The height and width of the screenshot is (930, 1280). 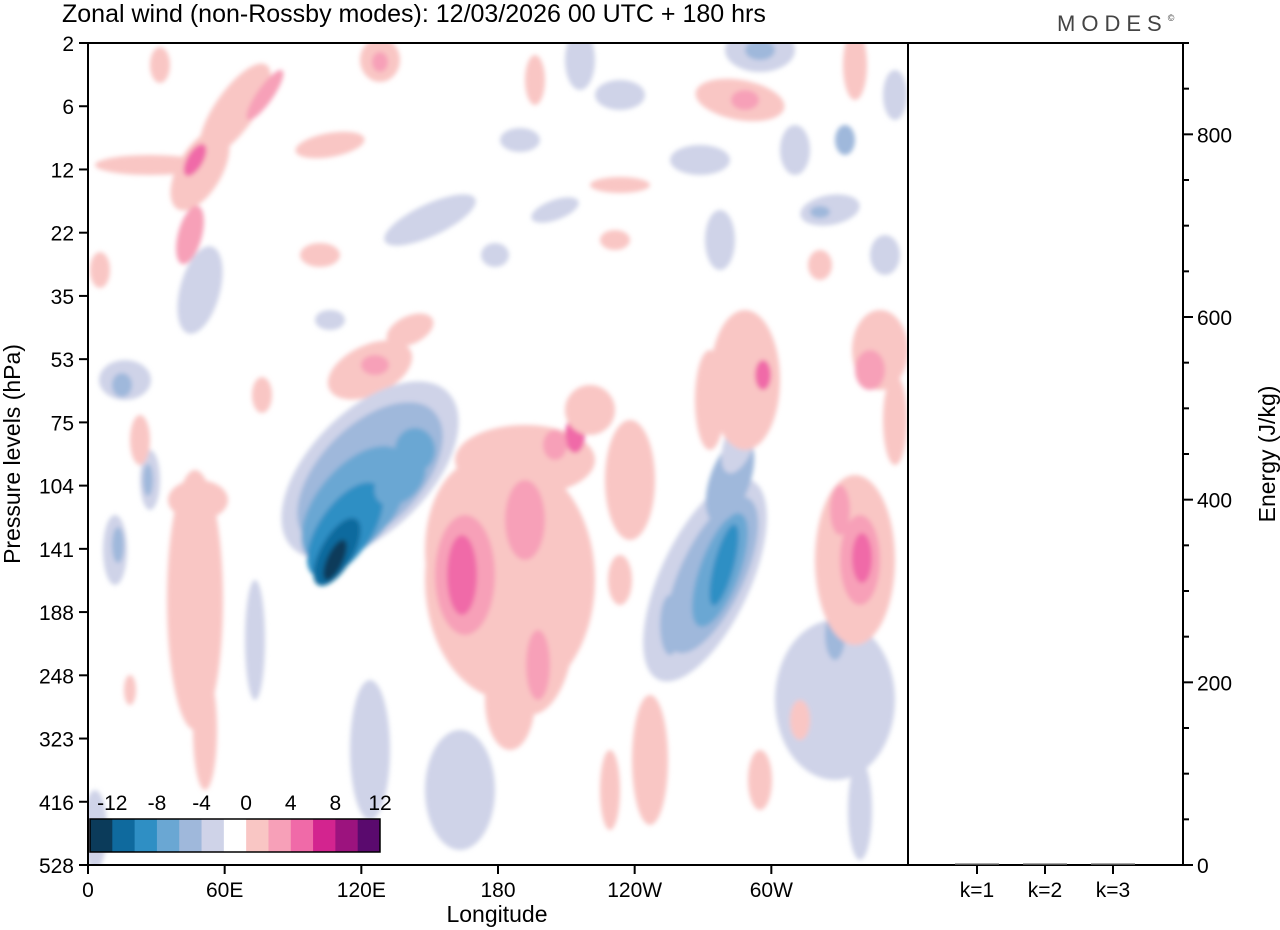 What do you see at coordinates (62, 360) in the screenshot?
I see `y-tick-label: 53` at bounding box center [62, 360].